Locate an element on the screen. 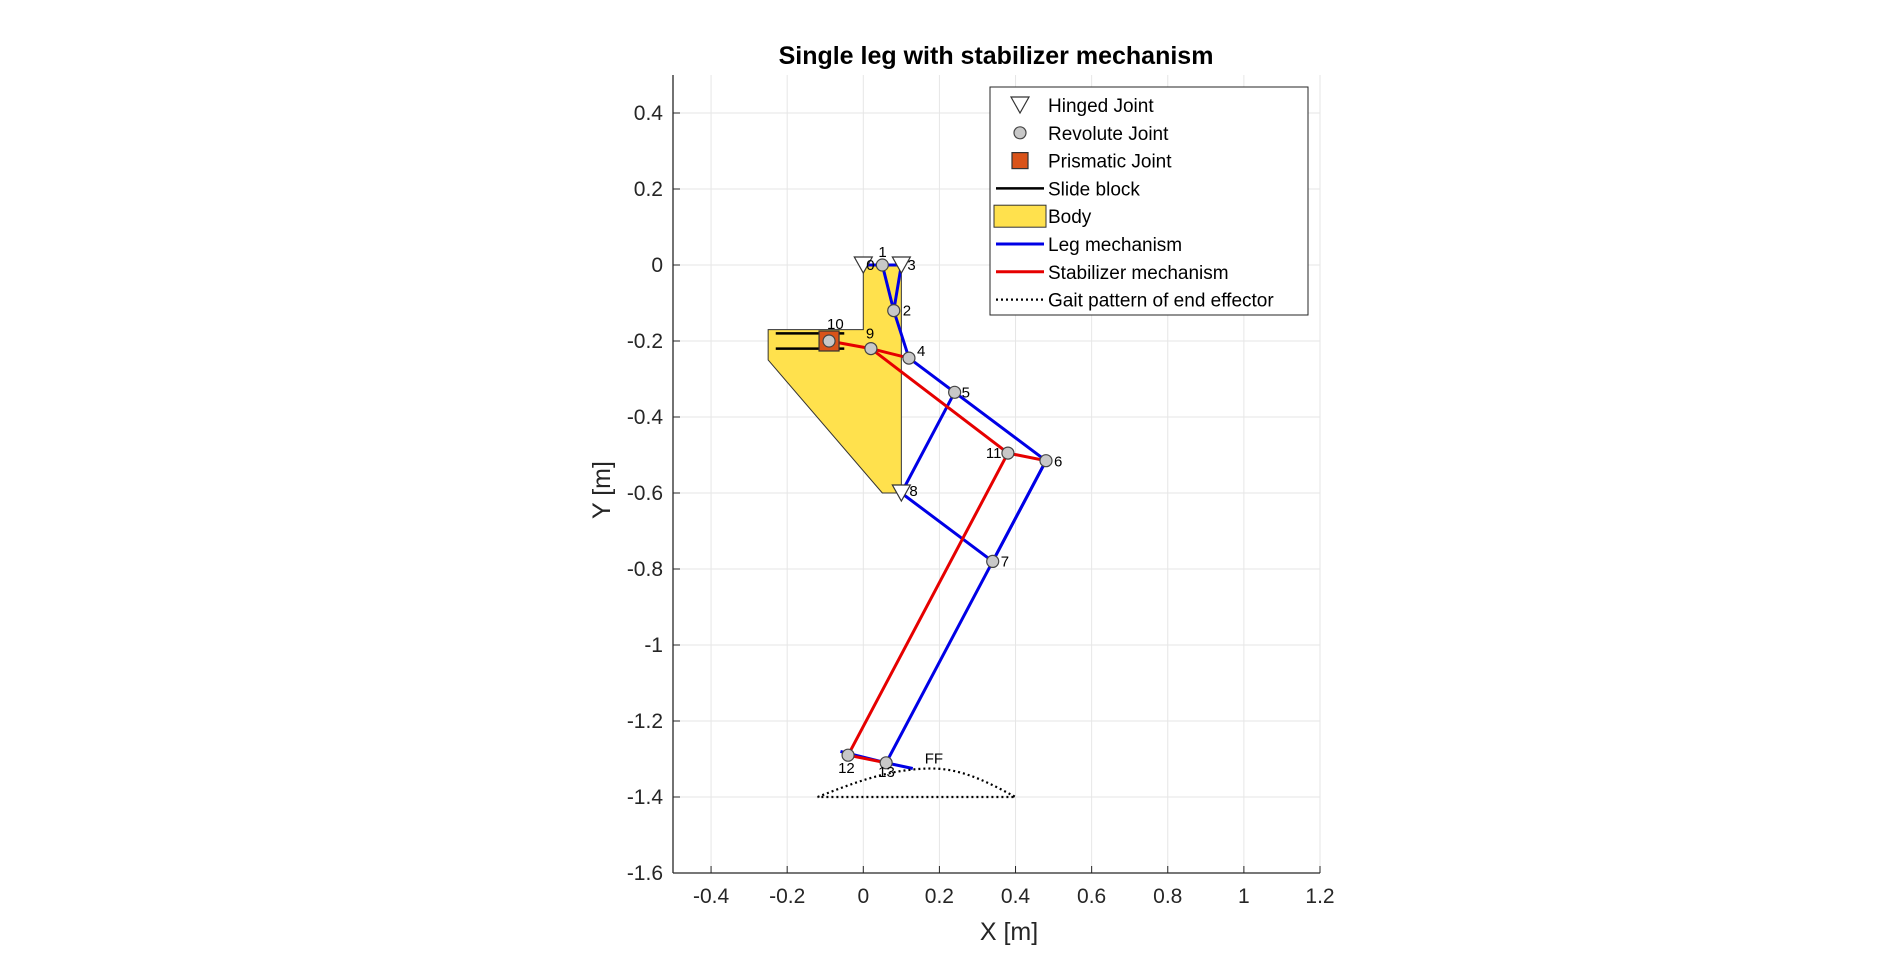 Image resolution: width=1902 pixels, height=968 pixels. legend-symbol-prismatic-joint is located at coordinates (1020, 161).